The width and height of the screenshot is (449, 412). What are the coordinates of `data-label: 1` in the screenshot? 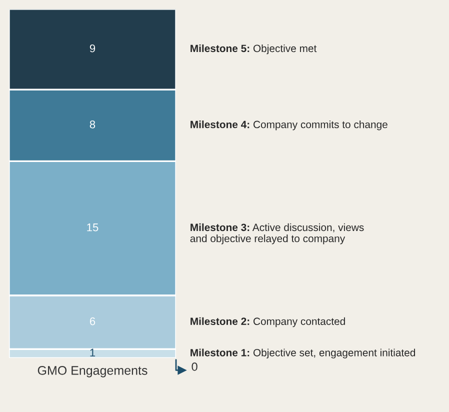 It's located at (93, 352).